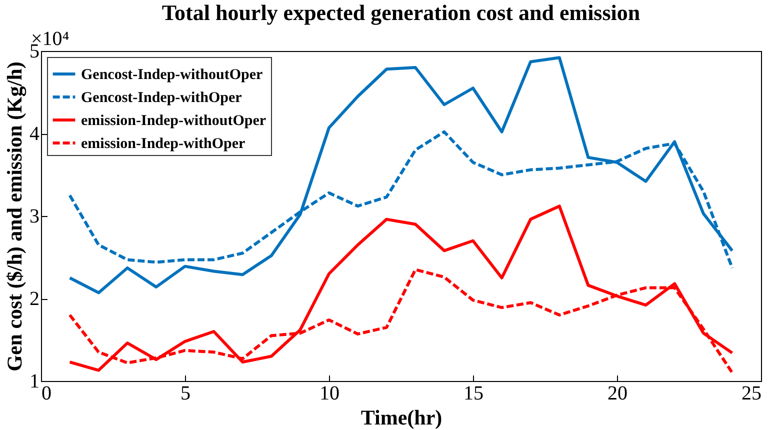 This screenshot has height=430, width=768. Describe the element at coordinates (35, 217) in the screenshot. I see `y-tick-label: 3` at that location.